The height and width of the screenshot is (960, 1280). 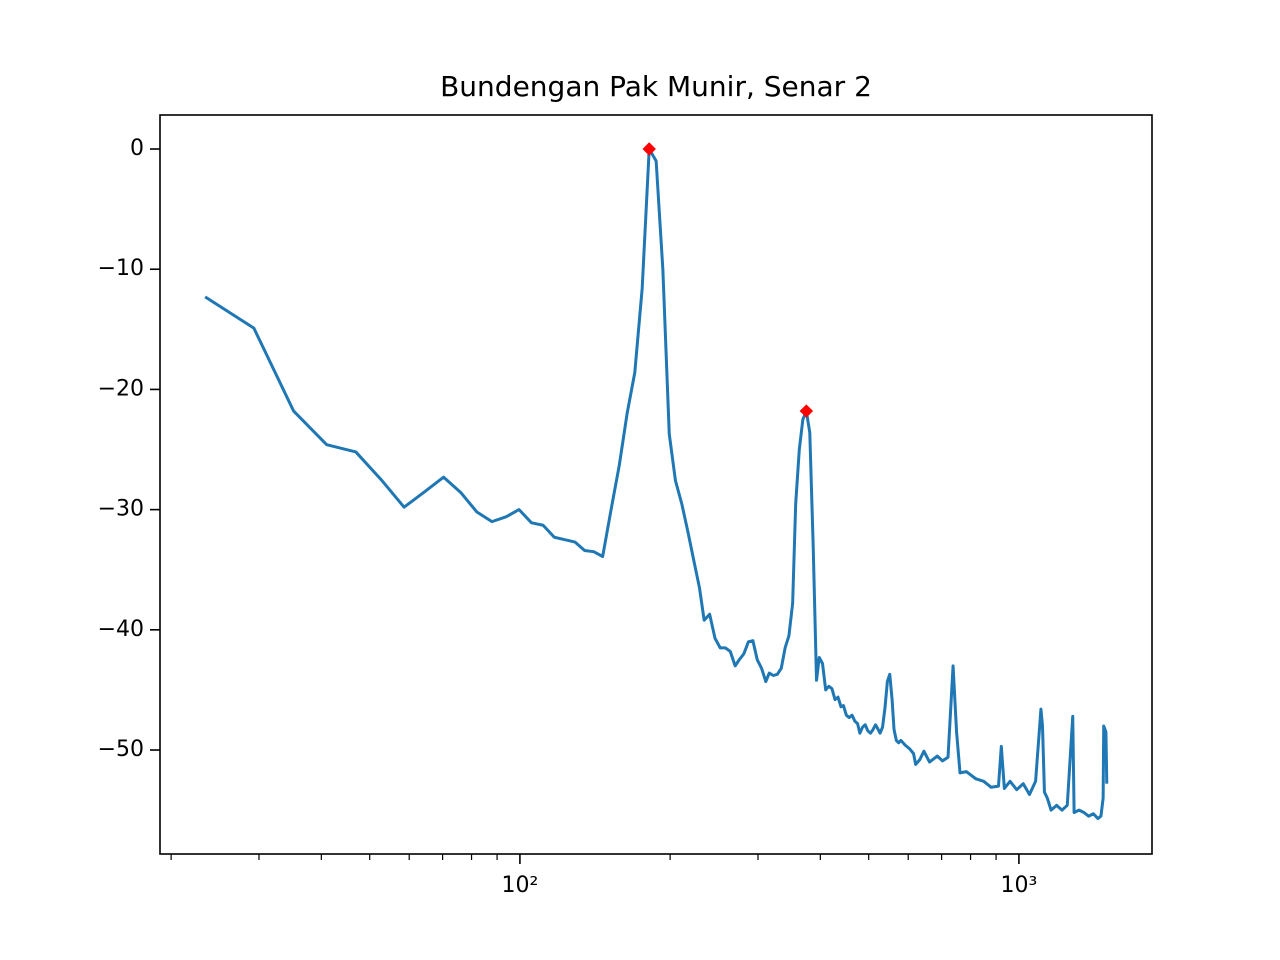 What do you see at coordinates (1018, 885) in the screenshot?
I see `x-tick-label: 10³` at bounding box center [1018, 885].